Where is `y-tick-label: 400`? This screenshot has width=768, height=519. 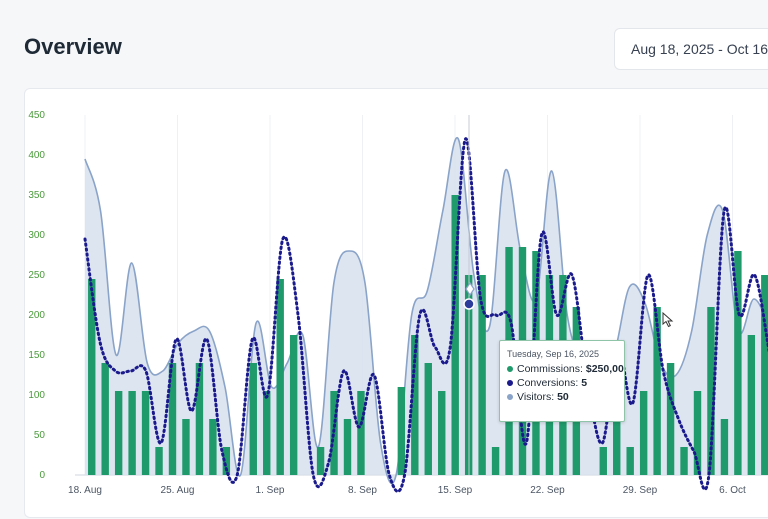 y-tick-label: 400 is located at coordinates (36, 155).